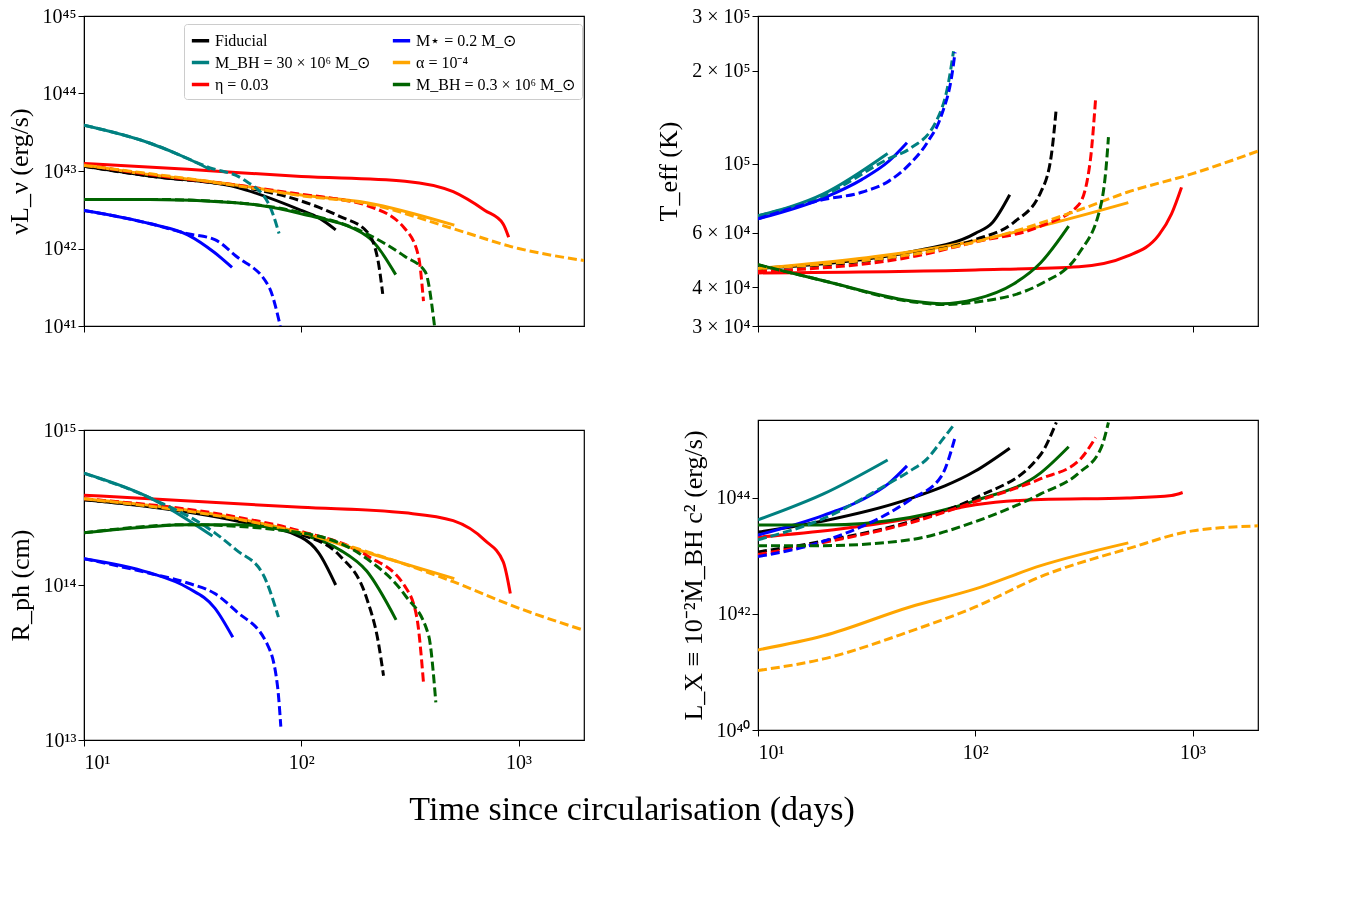  Describe the element at coordinates (721, 232) in the screenshot. I see `y-tick-label: 6 × 10⁴` at that location.